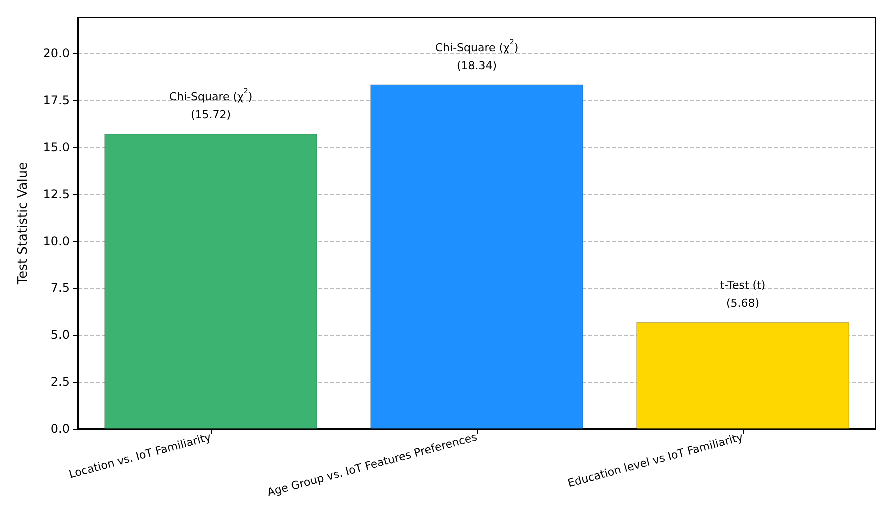  What do you see at coordinates (56, 241) in the screenshot?
I see `y-tick-label: 10.0` at bounding box center [56, 241].